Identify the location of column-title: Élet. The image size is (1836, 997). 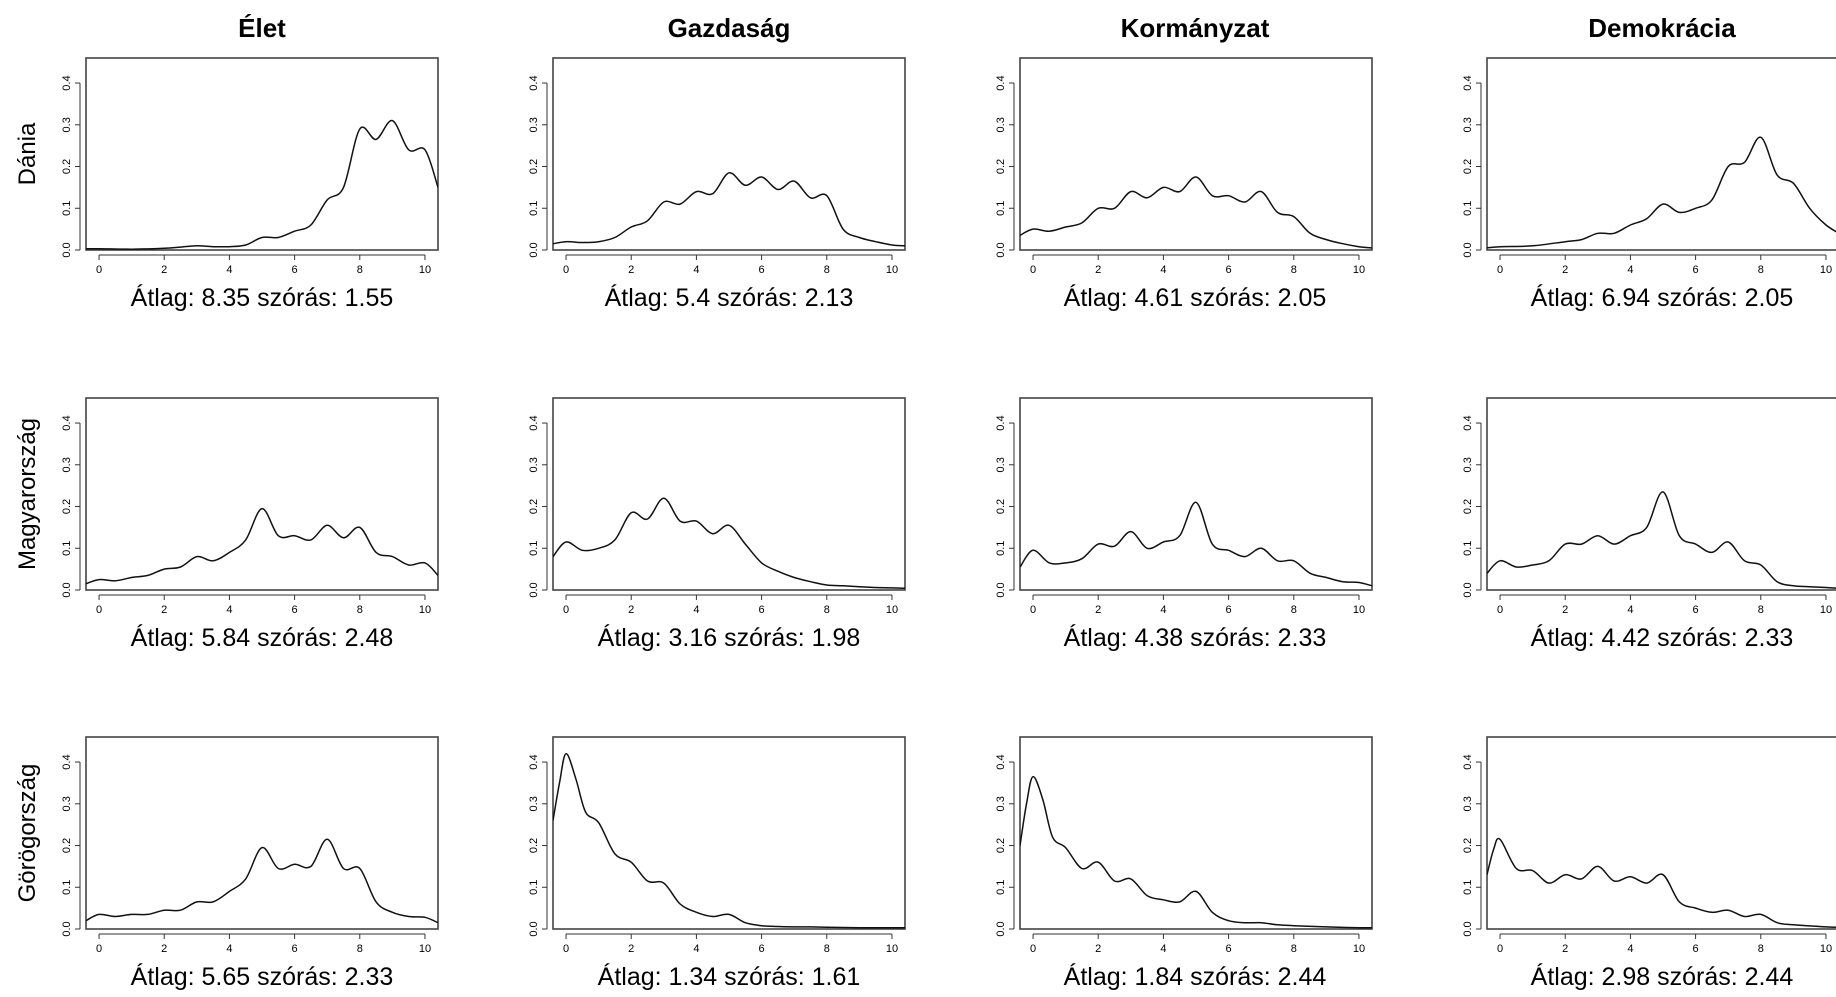
(262, 28).